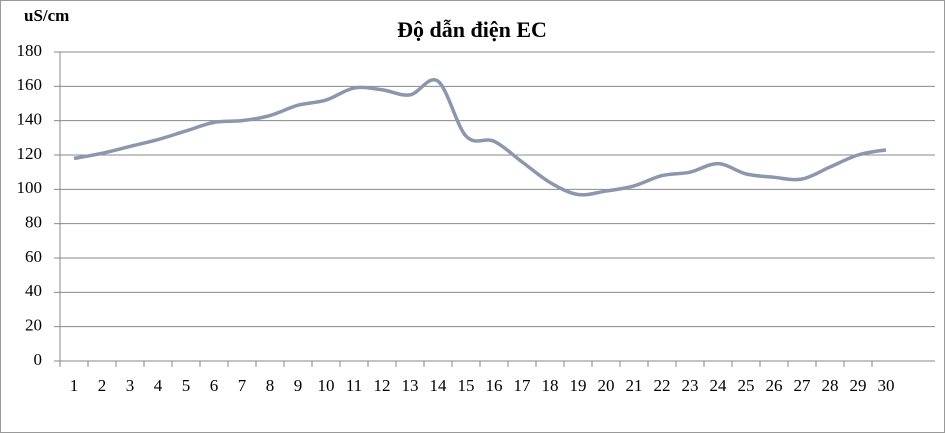 The image size is (945, 433). What do you see at coordinates (30, 84) in the screenshot?
I see `y-tick-label: 160` at bounding box center [30, 84].